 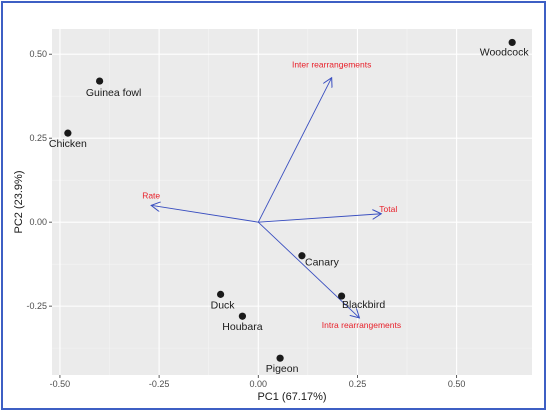 I want to click on vector-label: Intra rearrangements, so click(x=361, y=325).